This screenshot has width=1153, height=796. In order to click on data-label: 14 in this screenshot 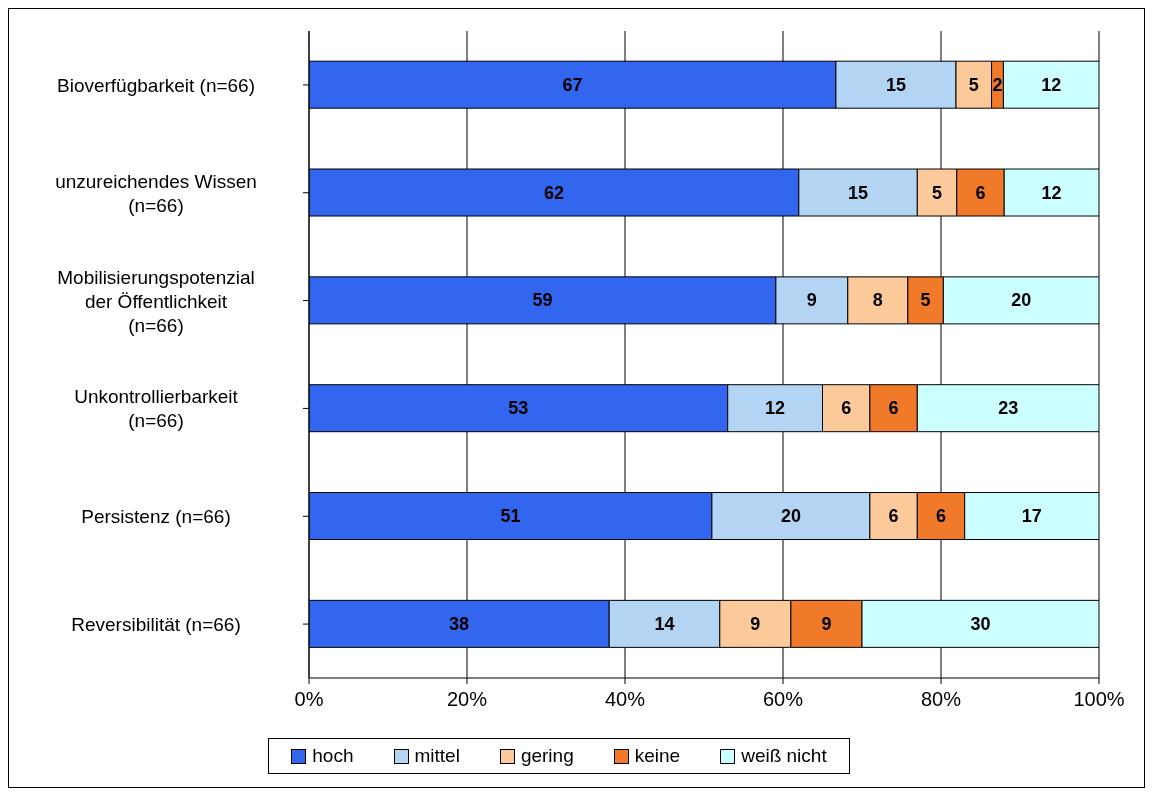, I will do `click(664, 623)`.